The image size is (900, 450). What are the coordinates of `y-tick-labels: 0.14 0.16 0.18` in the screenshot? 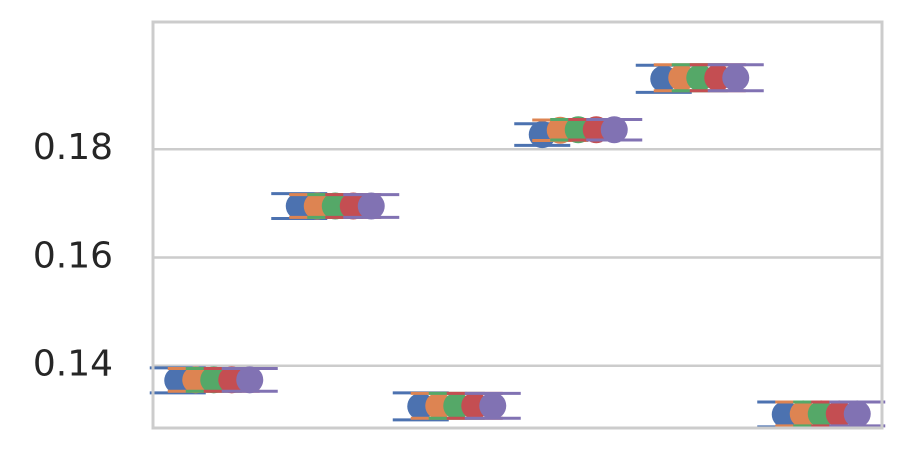 It's located at (73, 256).